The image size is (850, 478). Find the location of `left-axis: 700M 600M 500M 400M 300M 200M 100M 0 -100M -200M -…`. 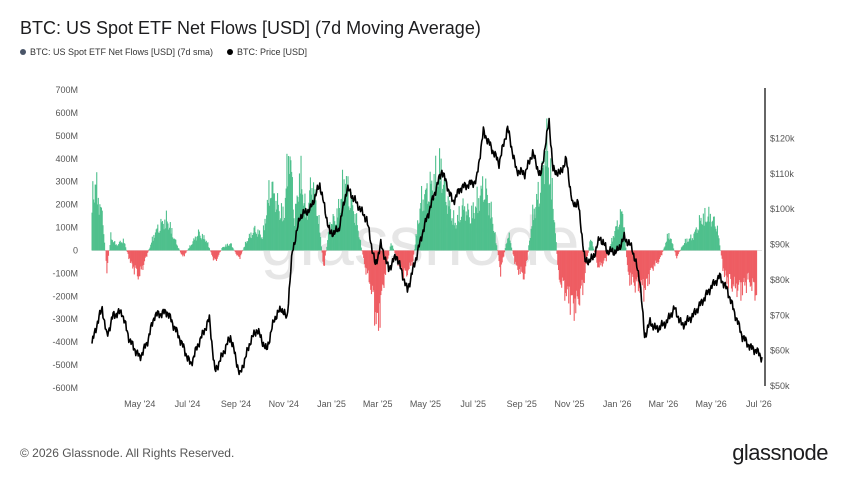

left-axis: 700M 600M 500M 400M 300M 200M 100M 0 -100M -200M -… is located at coordinates (65, 239).